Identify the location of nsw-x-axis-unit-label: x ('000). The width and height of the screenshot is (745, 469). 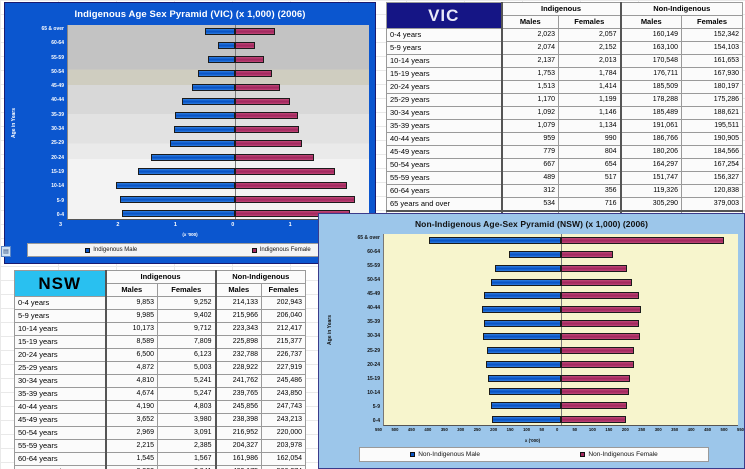
(532, 440).